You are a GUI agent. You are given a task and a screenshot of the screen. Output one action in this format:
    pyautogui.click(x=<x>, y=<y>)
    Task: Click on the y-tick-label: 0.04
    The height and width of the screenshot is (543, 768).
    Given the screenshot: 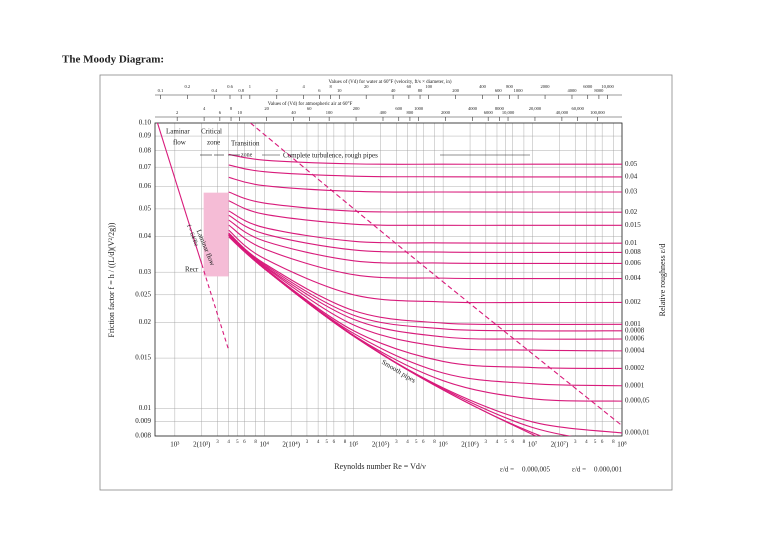 What is the action you would take?
    pyautogui.click(x=145, y=236)
    